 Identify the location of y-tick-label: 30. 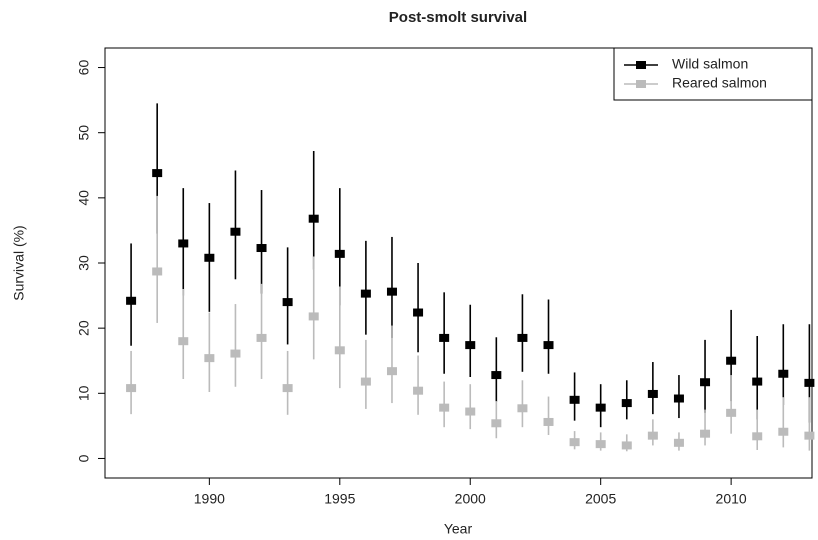
(84, 263).